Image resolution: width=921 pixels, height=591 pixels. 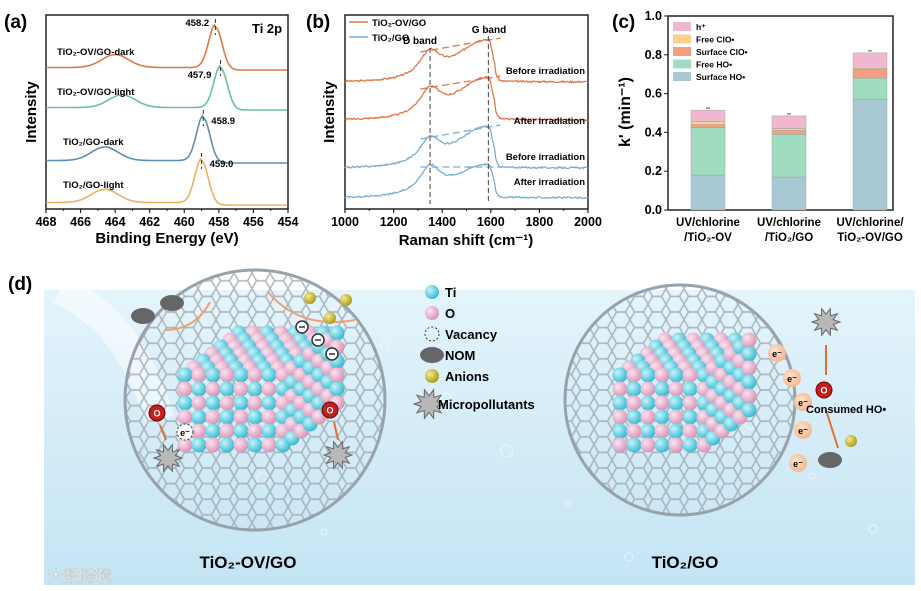 I want to click on y-axis-label: Intensity, so click(x=329, y=112).